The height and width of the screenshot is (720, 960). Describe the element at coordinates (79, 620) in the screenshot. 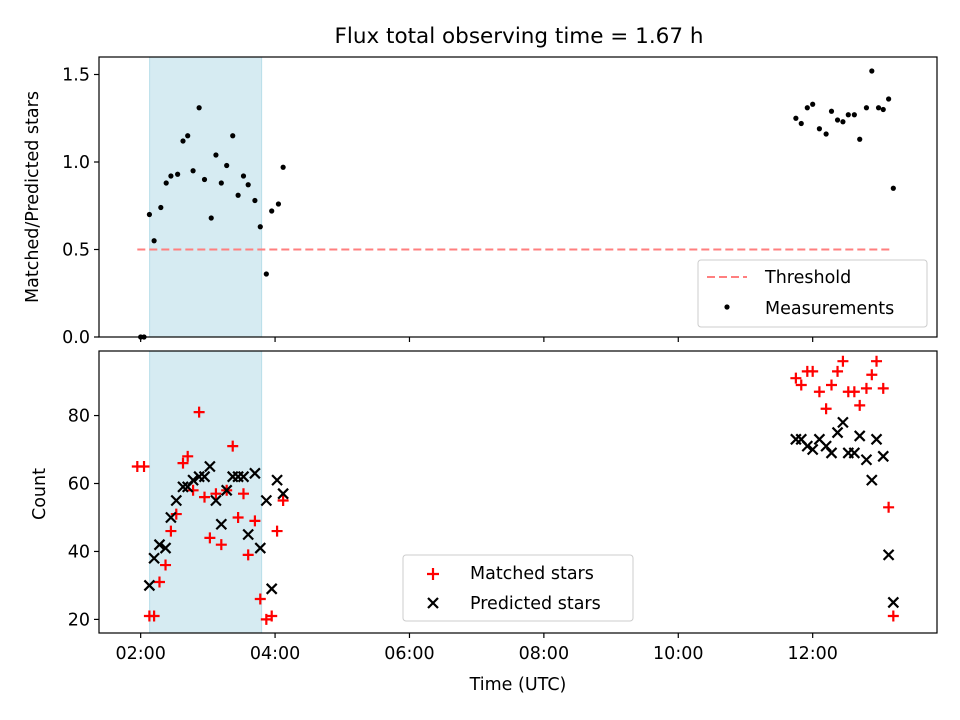

I see `bottom-y-tick-label: 20` at that location.